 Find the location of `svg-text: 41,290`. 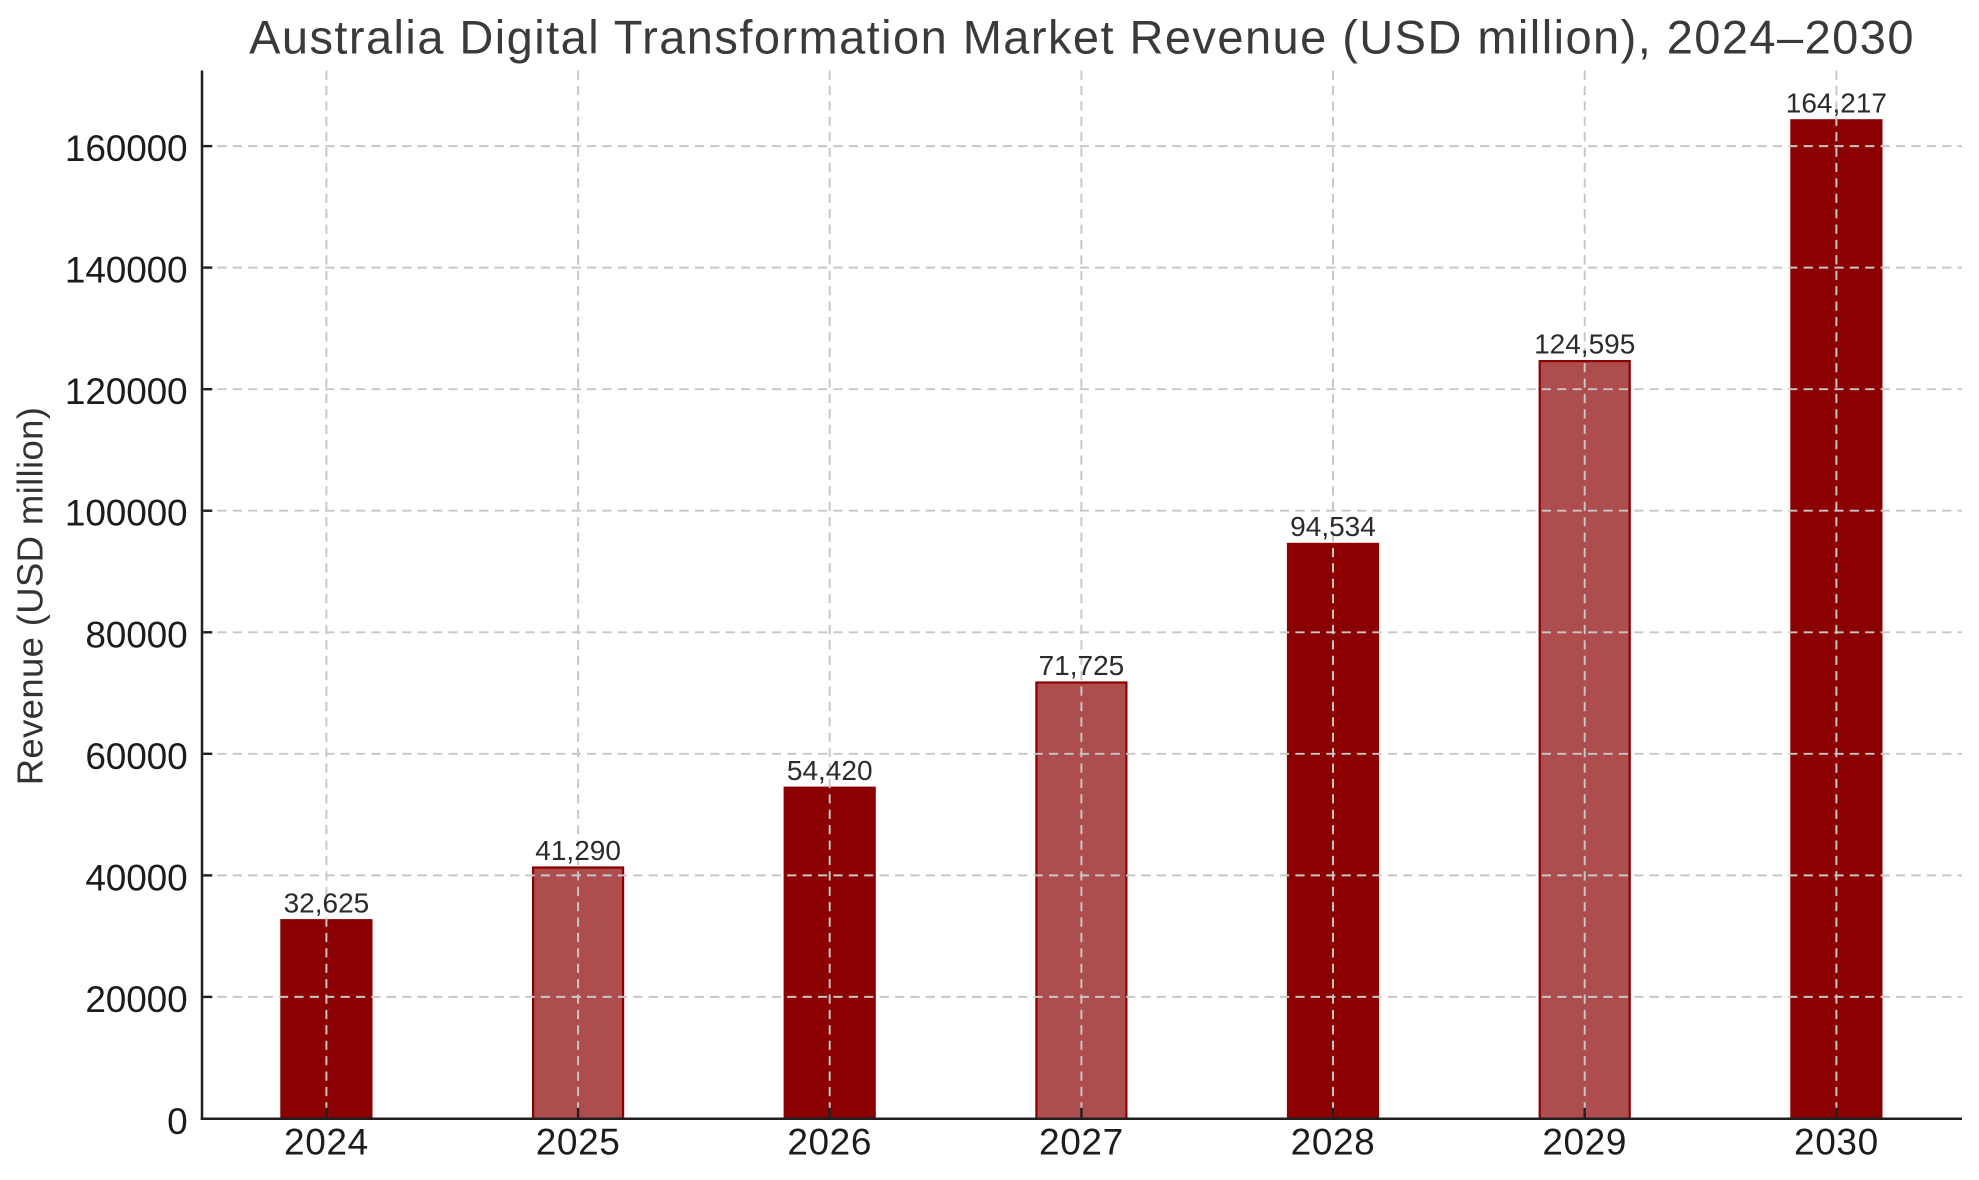

svg-text: 41,290 is located at coordinates (578, 850).